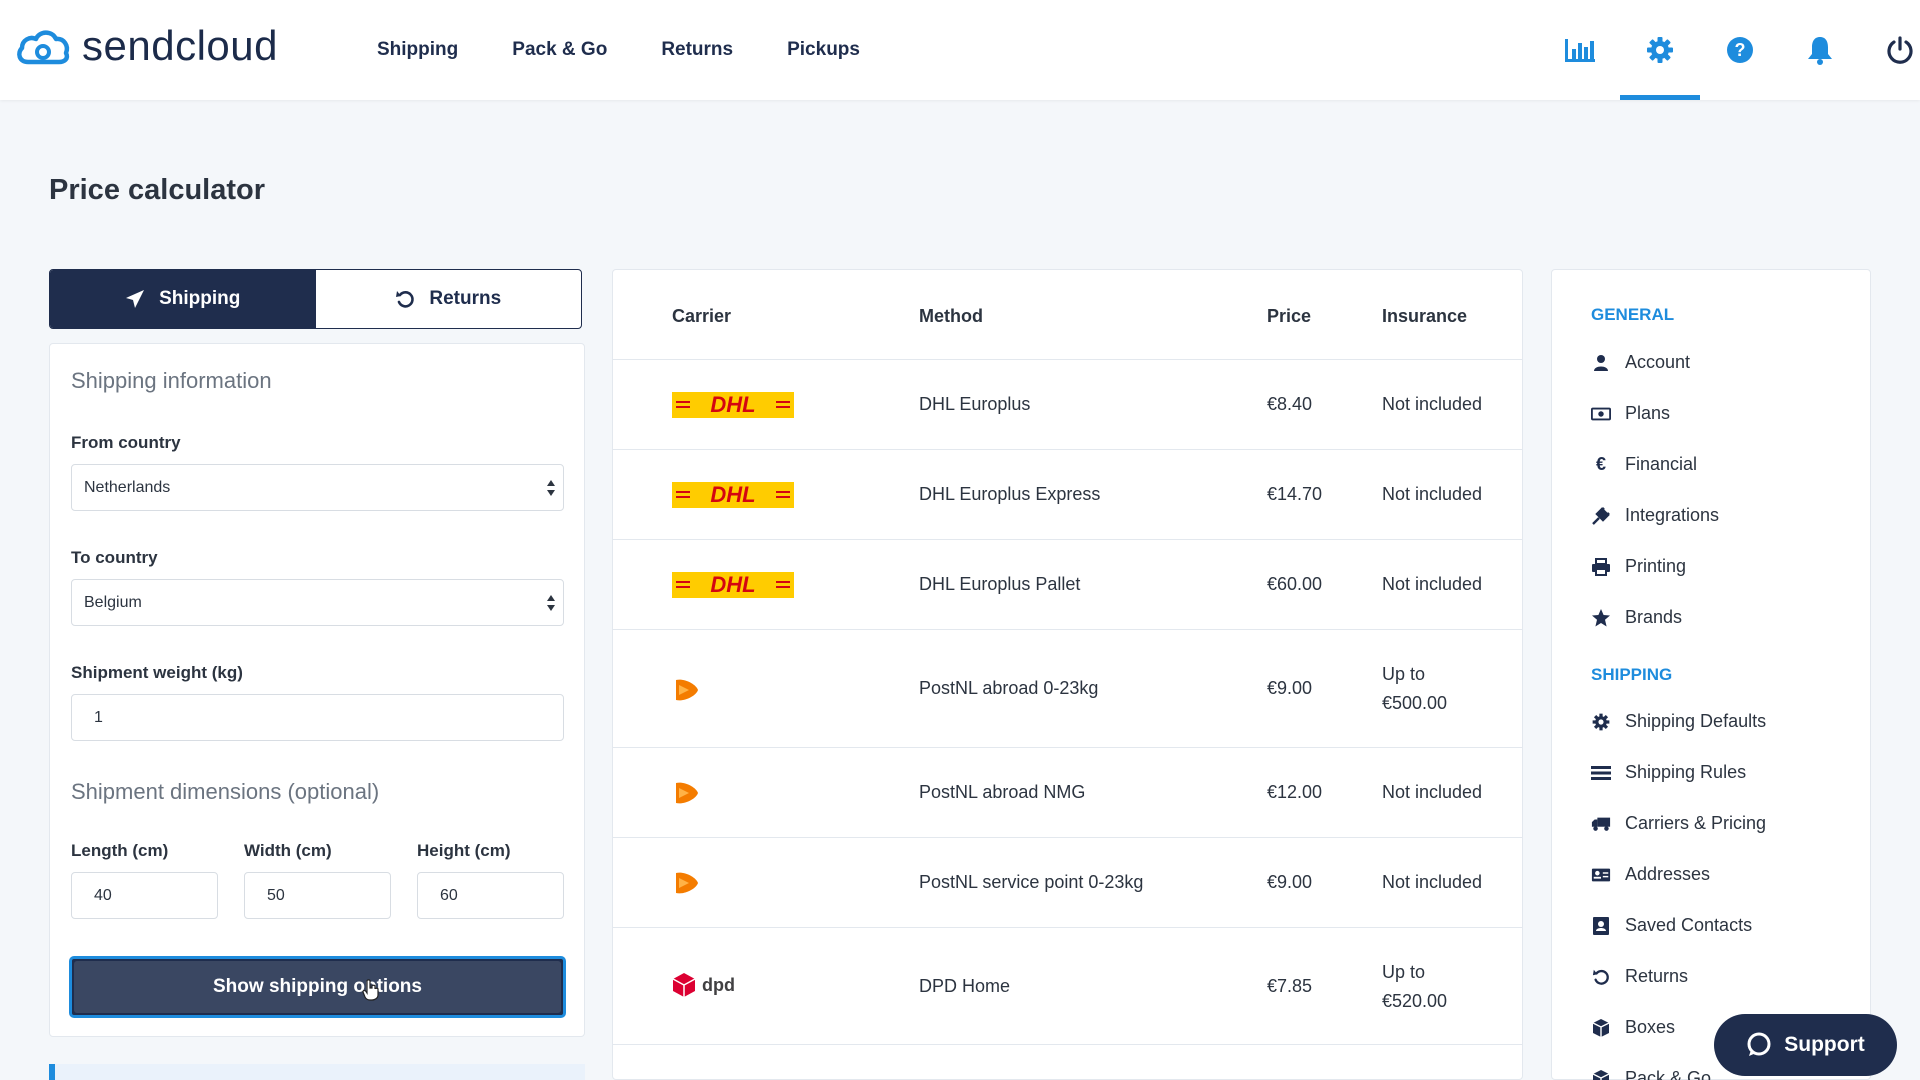  I want to click on from-country-select: Netherlands, so click(317, 487).